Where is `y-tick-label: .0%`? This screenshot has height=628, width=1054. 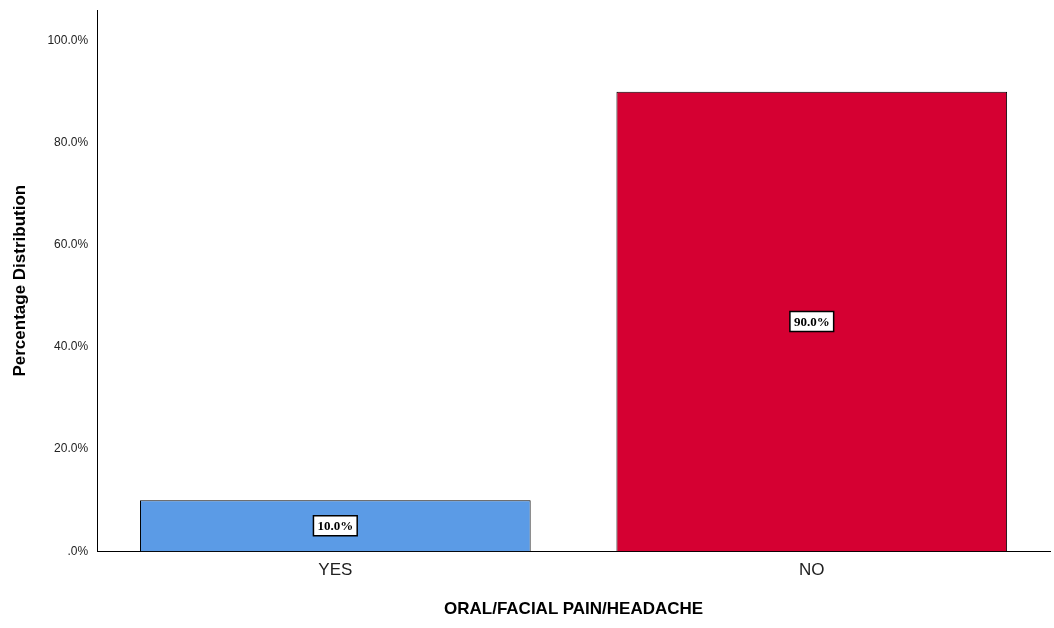
y-tick-label: .0% is located at coordinates (78, 550).